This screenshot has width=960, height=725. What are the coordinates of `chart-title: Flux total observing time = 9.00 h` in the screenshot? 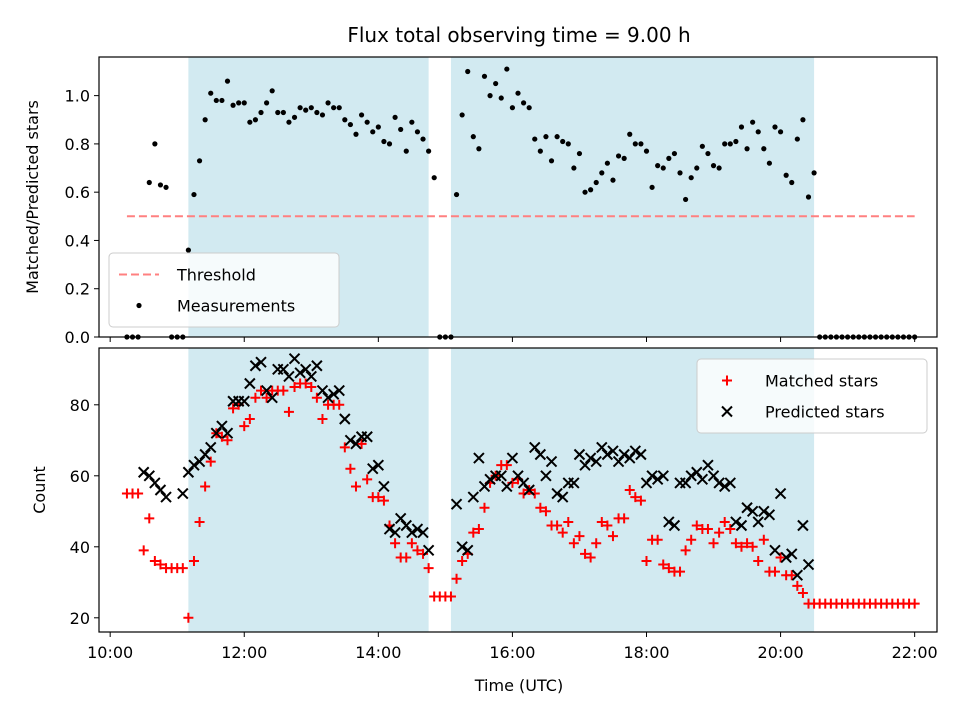 It's located at (518, 35).